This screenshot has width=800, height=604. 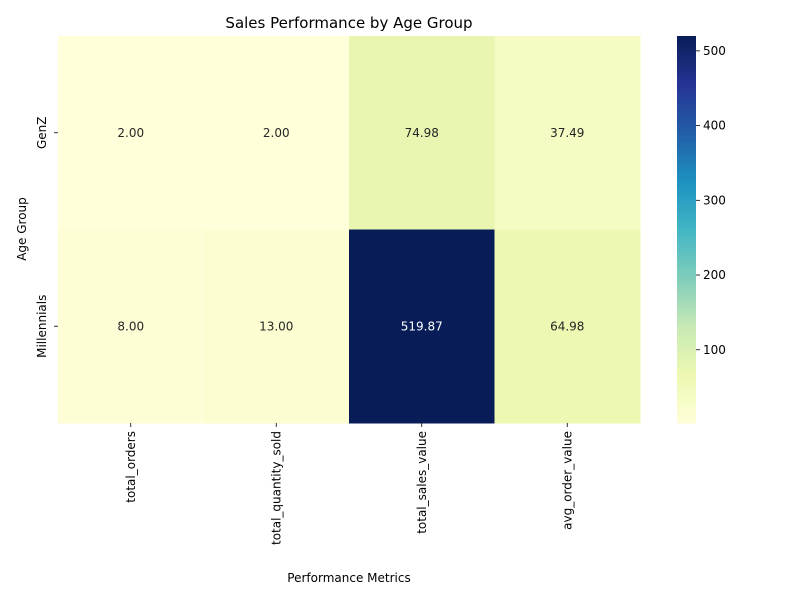 What do you see at coordinates (46, 237) in the screenshot?
I see `y-axis-ticks: GenZ Millennials` at bounding box center [46, 237].